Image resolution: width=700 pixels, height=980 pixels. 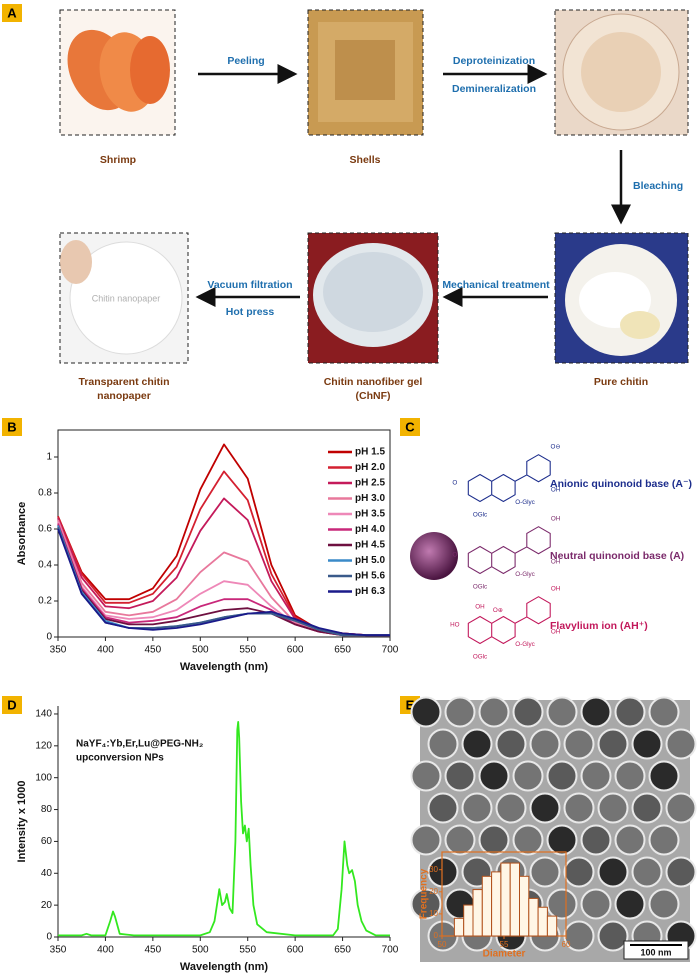 I want to click on y-axis-title: Frequency, so click(x=424, y=893).